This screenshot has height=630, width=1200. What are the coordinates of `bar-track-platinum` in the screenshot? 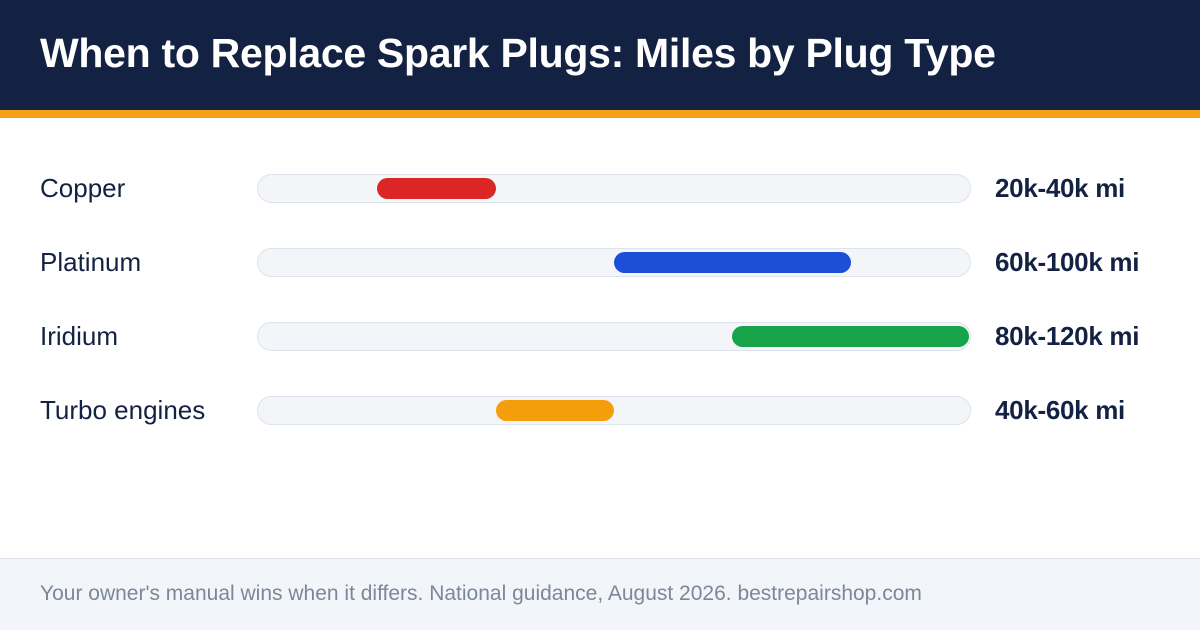 It's located at (614, 262).